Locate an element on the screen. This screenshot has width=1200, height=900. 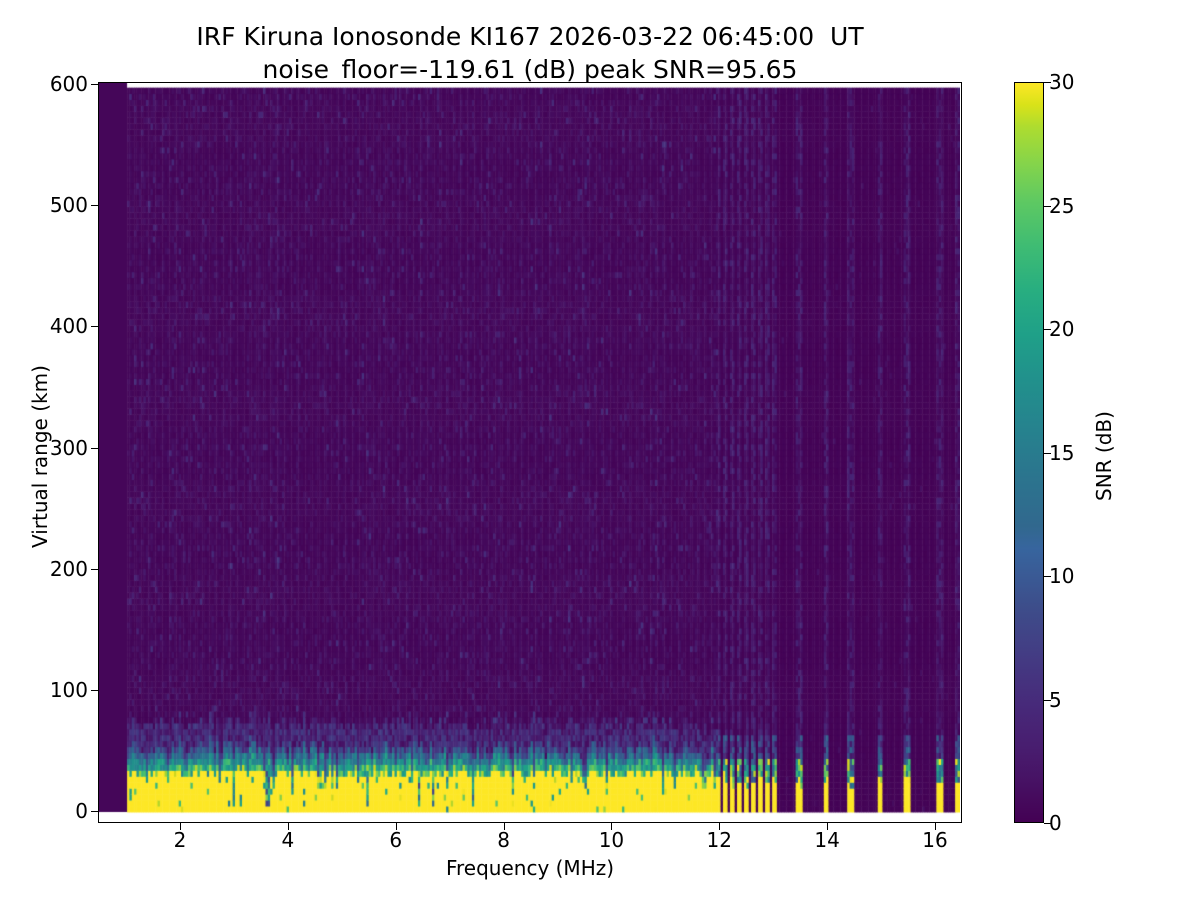
colorbar-label: SNR (dB) is located at coordinates (1104, 455).